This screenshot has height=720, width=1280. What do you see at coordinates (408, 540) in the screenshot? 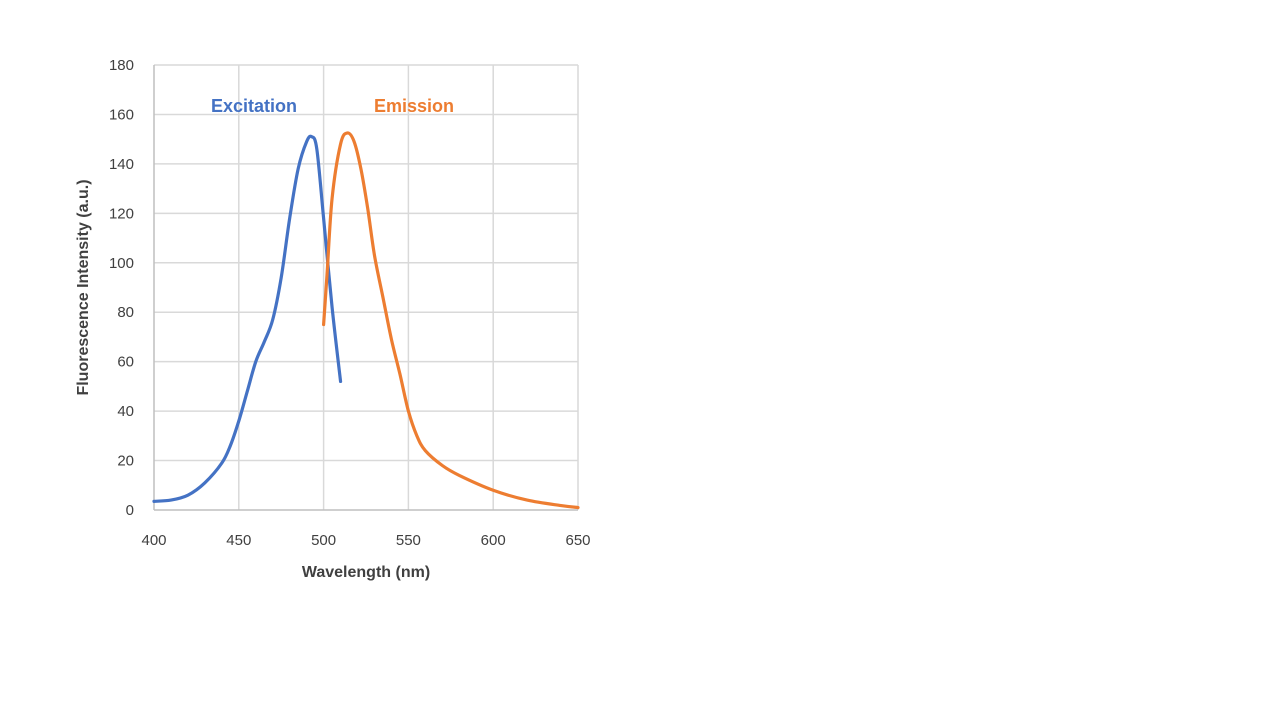
I see `x-tick-label: 550` at bounding box center [408, 540].